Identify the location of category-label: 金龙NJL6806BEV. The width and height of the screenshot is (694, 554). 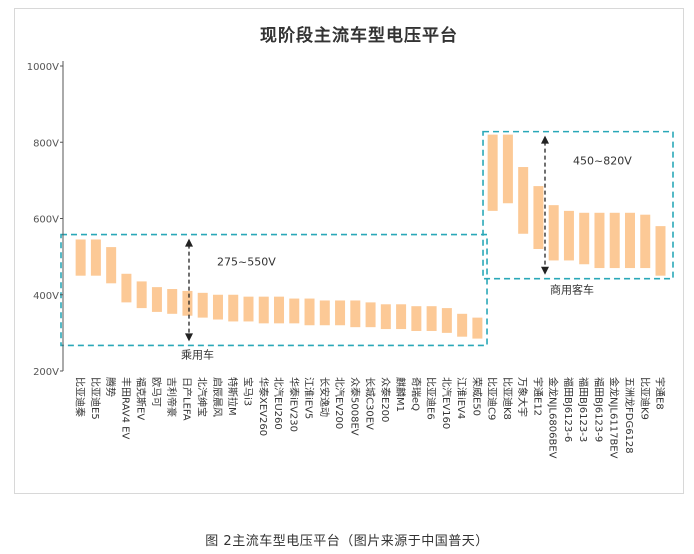
(553, 418).